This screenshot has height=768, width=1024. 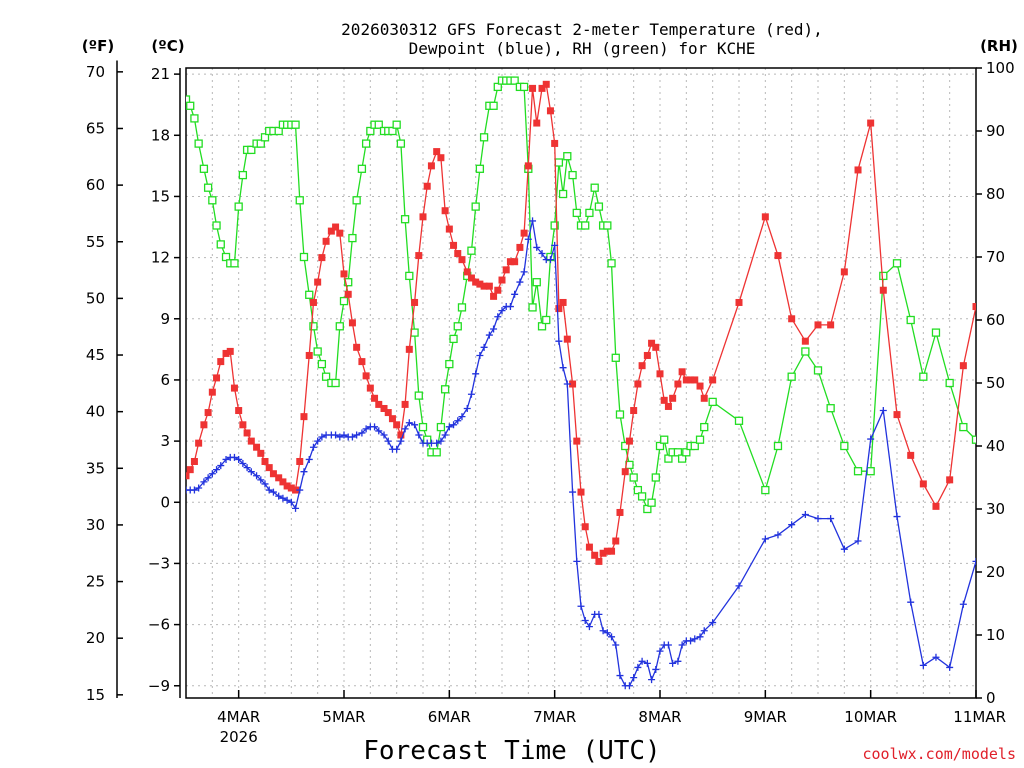 I want to click on celsius-tick-label: 21, so click(x=160, y=74).